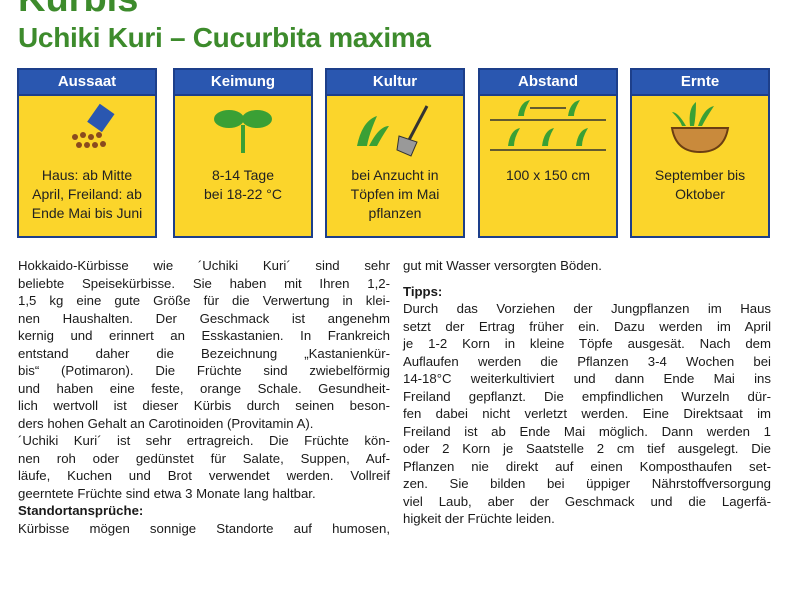  Describe the element at coordinates (242, 175) in the screenshot. I see `line: 8-14 Tage` at that location.